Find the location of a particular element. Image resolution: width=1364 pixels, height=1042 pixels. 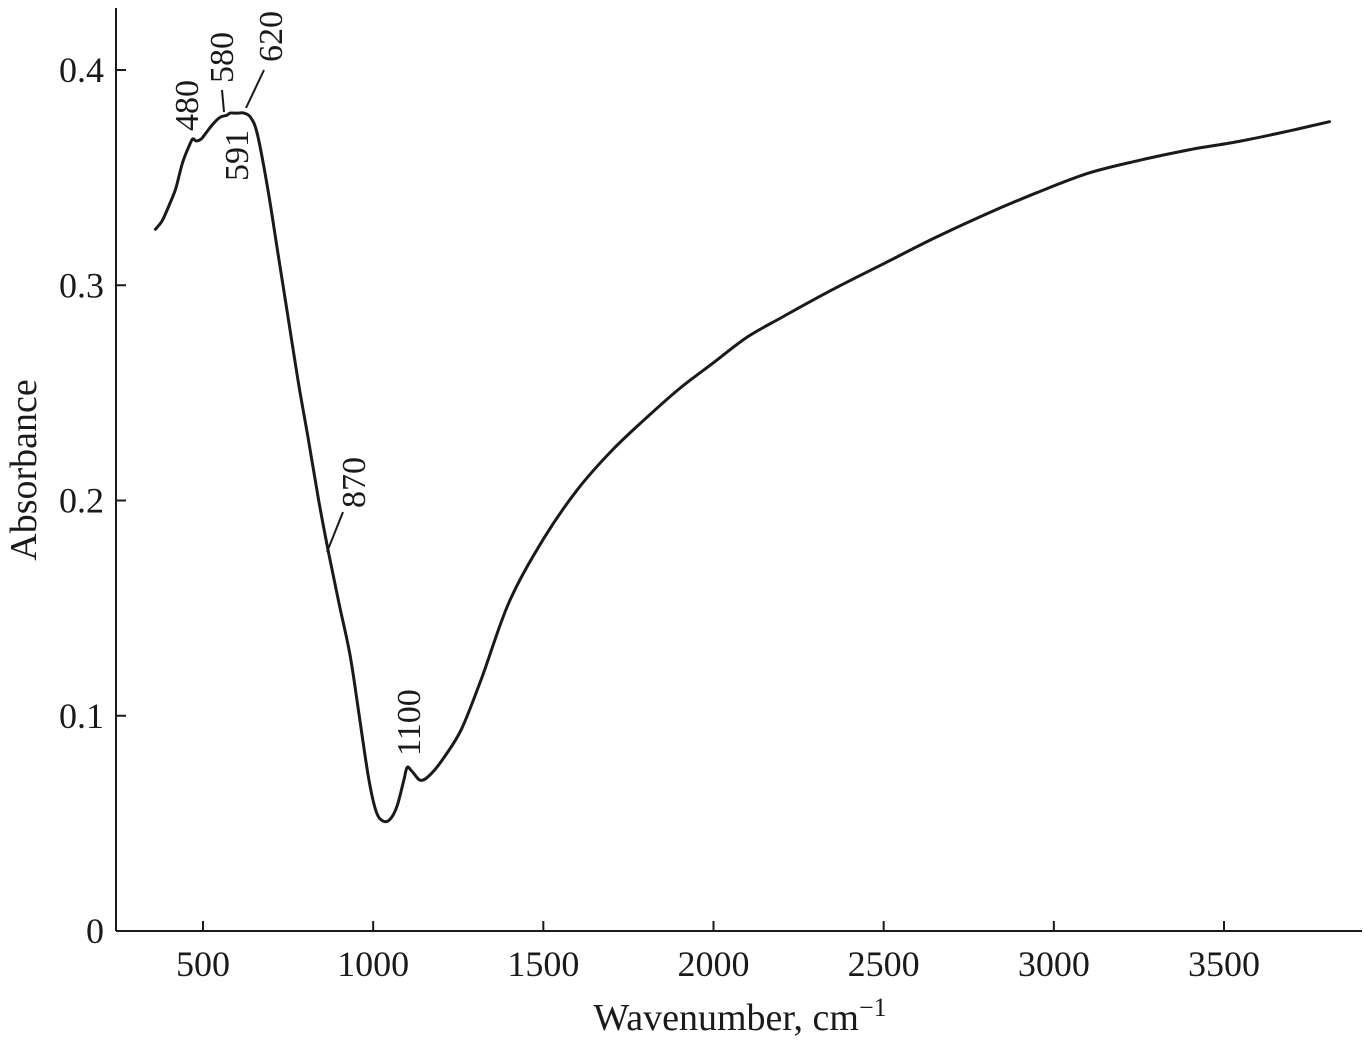

peak-annotation-label: 1100 is located at coordinates (409, 722).